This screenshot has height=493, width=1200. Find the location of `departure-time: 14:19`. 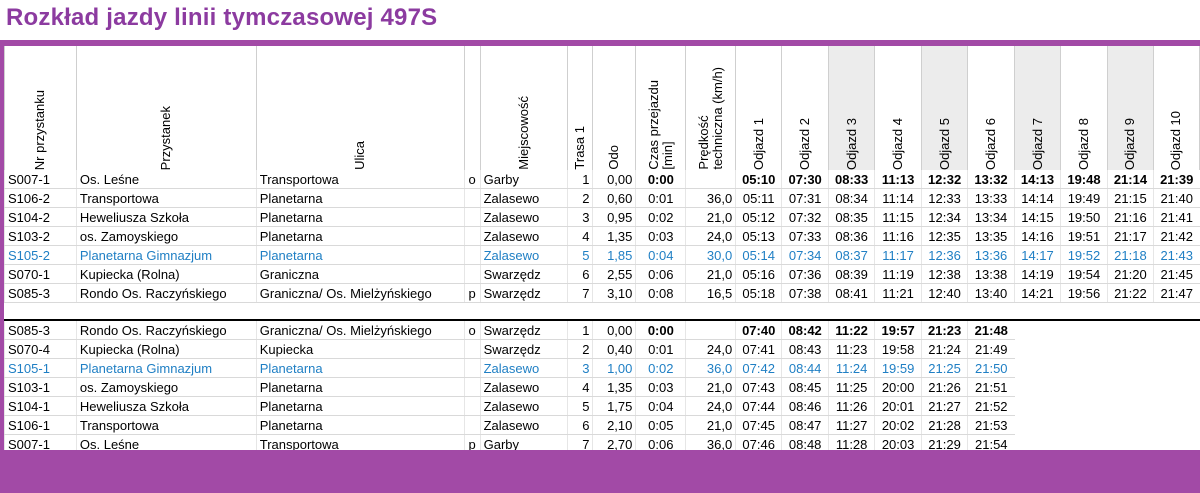

departure-time: 14:19 is located at coordinates (1037, 274).